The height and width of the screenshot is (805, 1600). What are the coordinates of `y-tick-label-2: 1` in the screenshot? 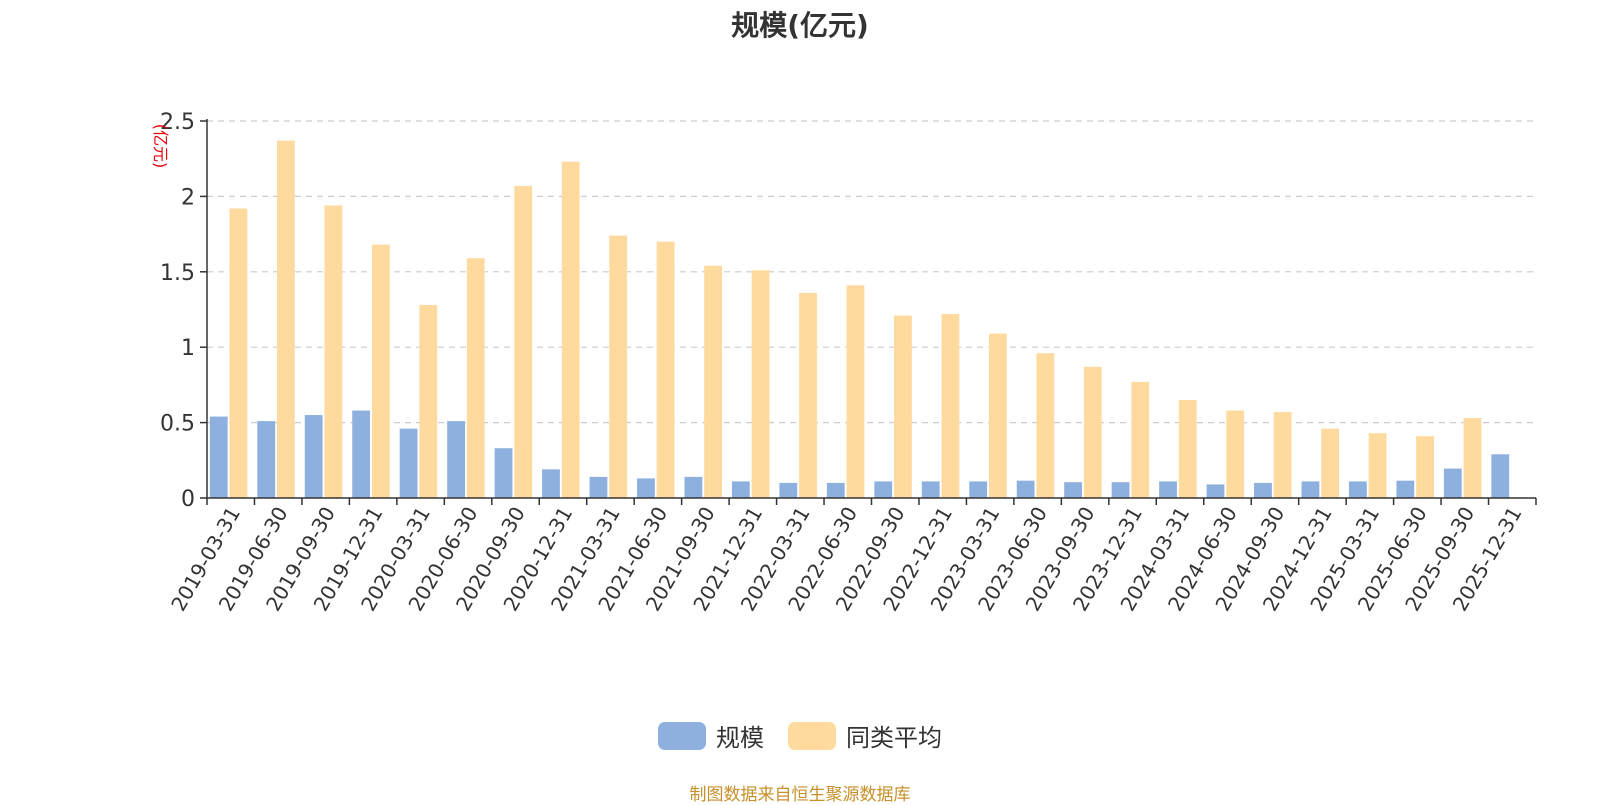 It's located at (188, 348).